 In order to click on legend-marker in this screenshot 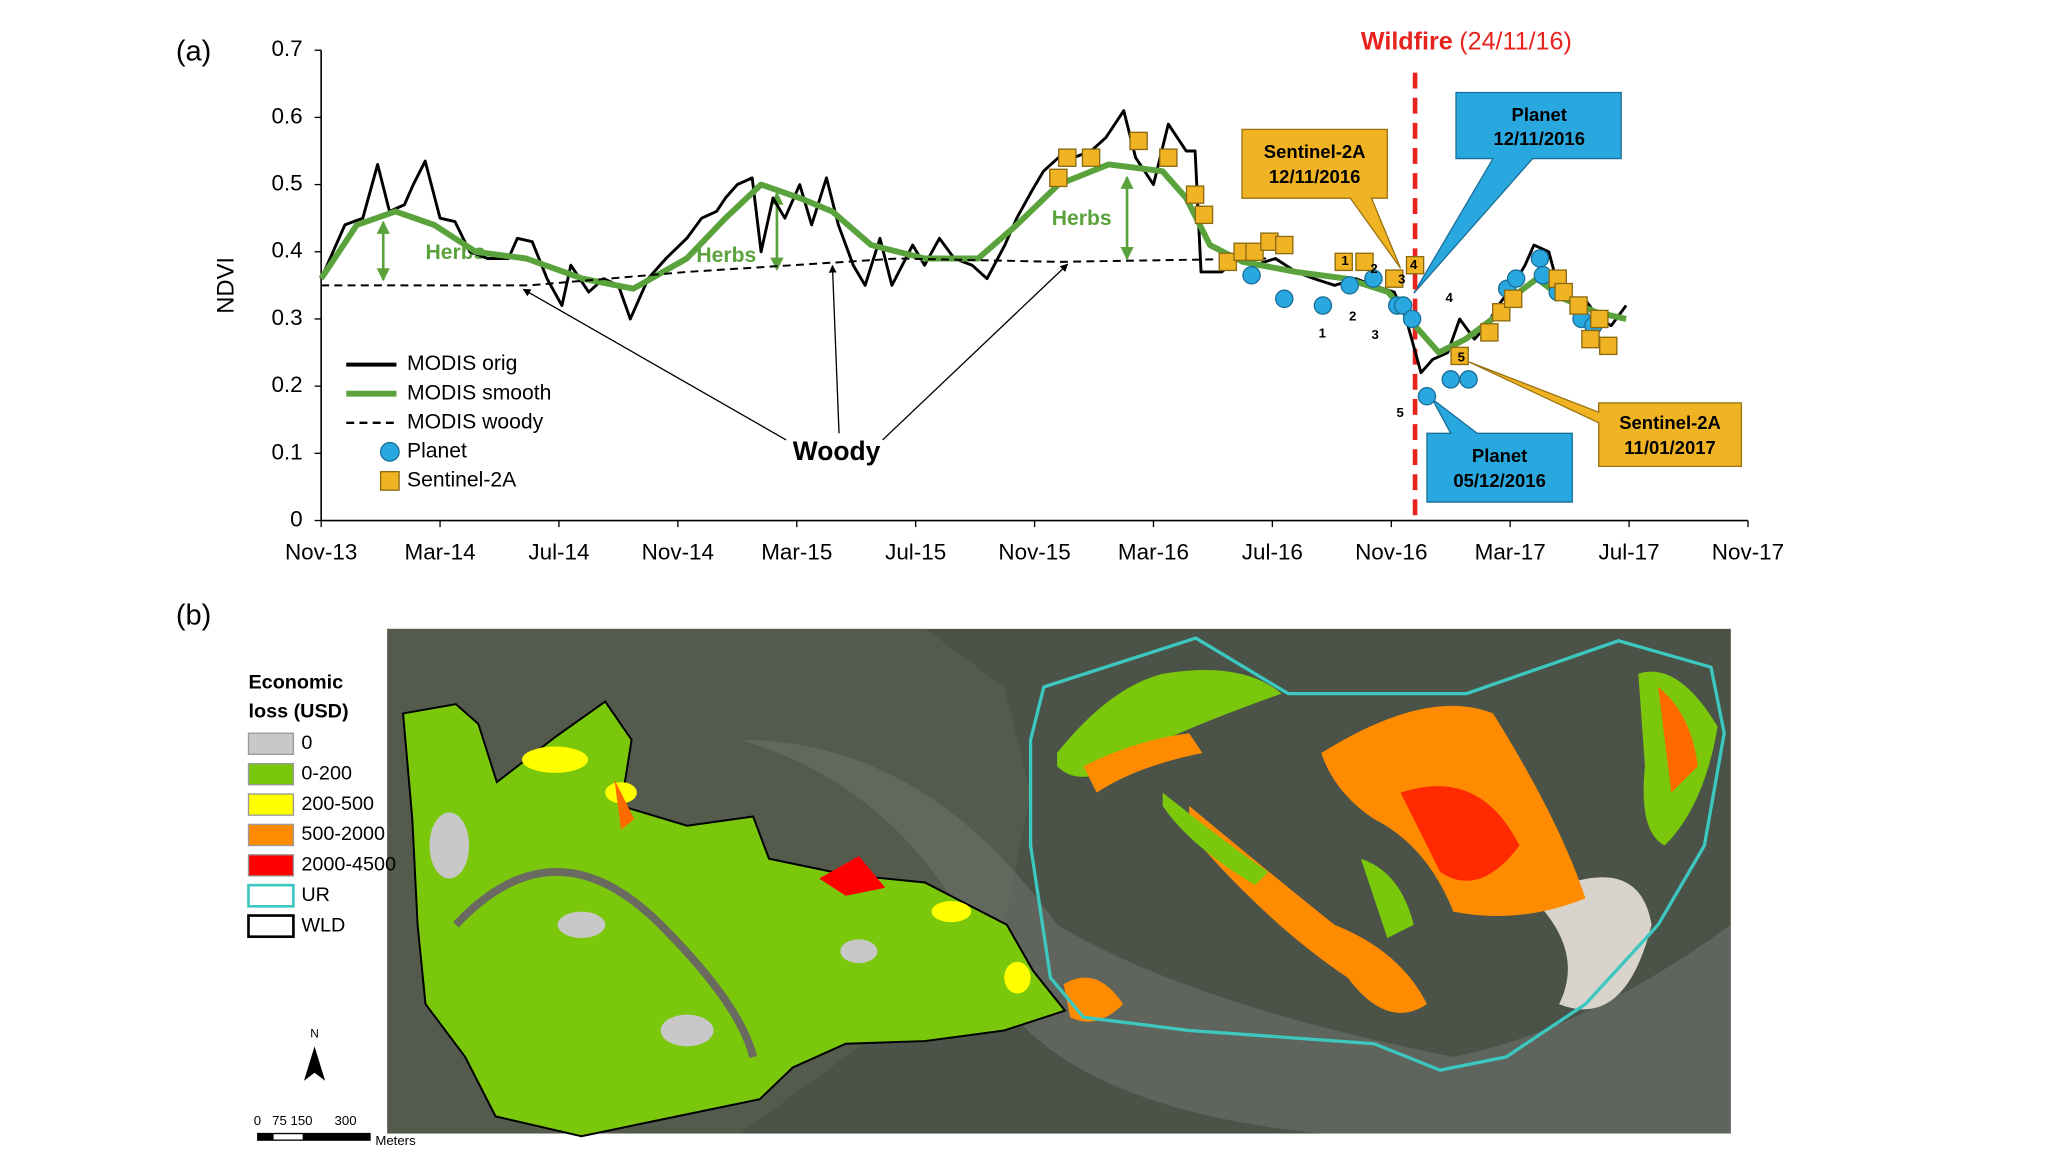, I will do `click(389, 451)`.